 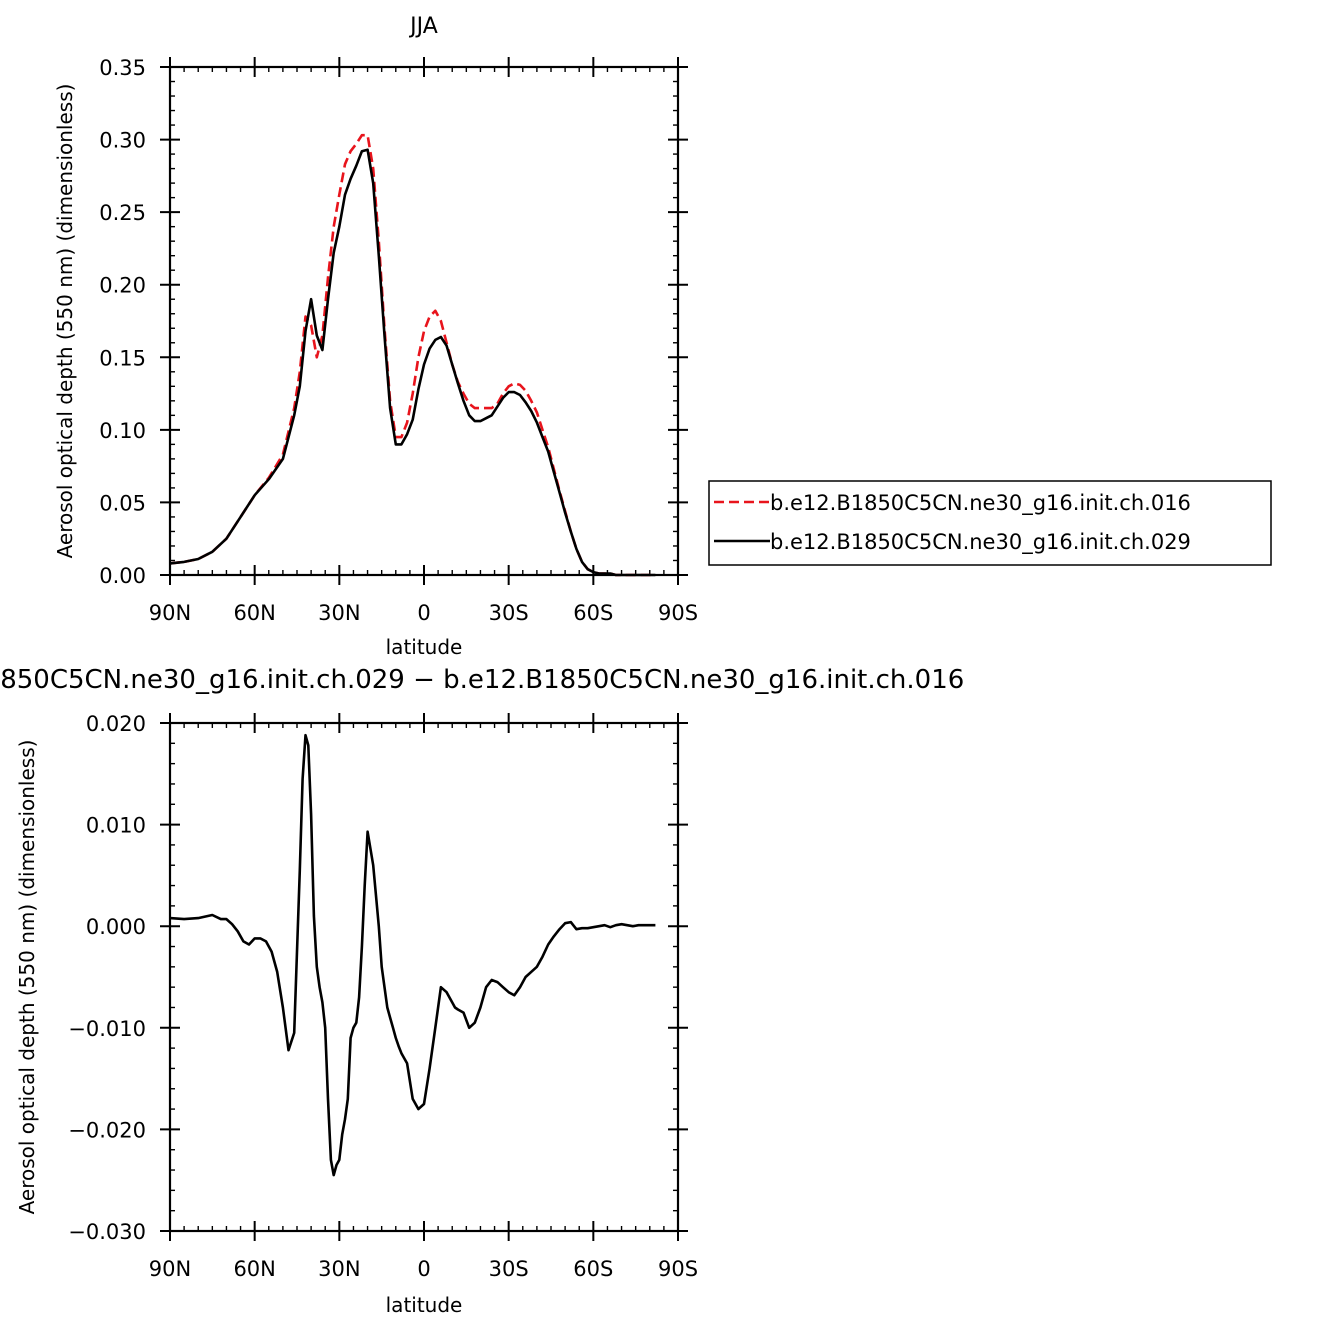 What do you see at coordinates (116, 724) in the screenshot?
I see `bottom-y-tick-label: 0.020` at bounding box center [116, 724].